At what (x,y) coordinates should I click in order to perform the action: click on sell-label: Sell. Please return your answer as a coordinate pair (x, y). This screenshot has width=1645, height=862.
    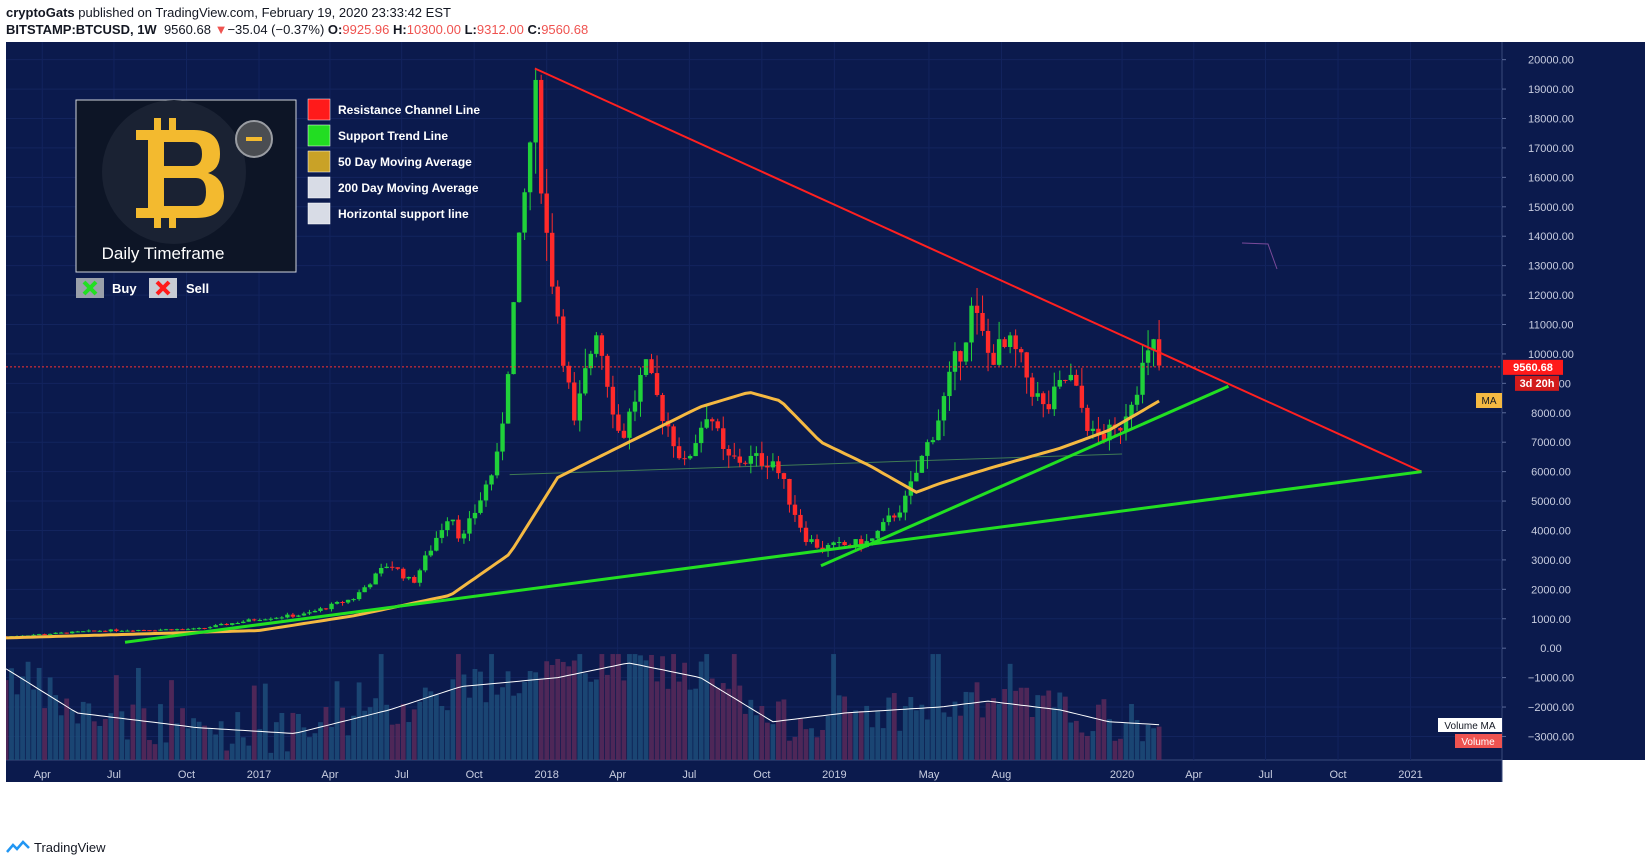
    Looking at the image, I should click on (197, 288).